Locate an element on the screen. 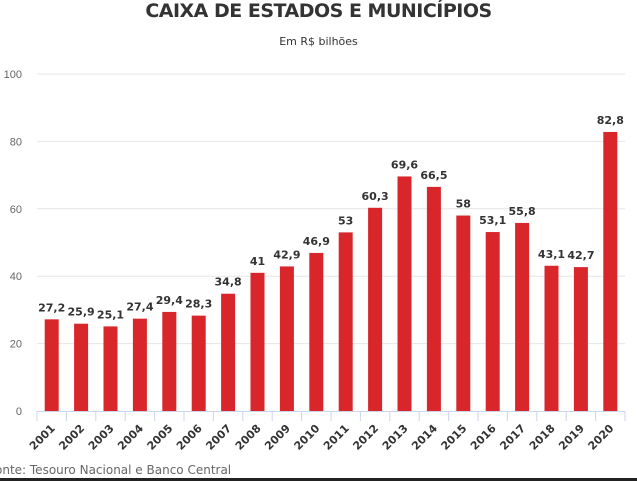 The width and height of the screenshot is (637, 481). data-label: 28,3 is located at coordinates (198, 304).